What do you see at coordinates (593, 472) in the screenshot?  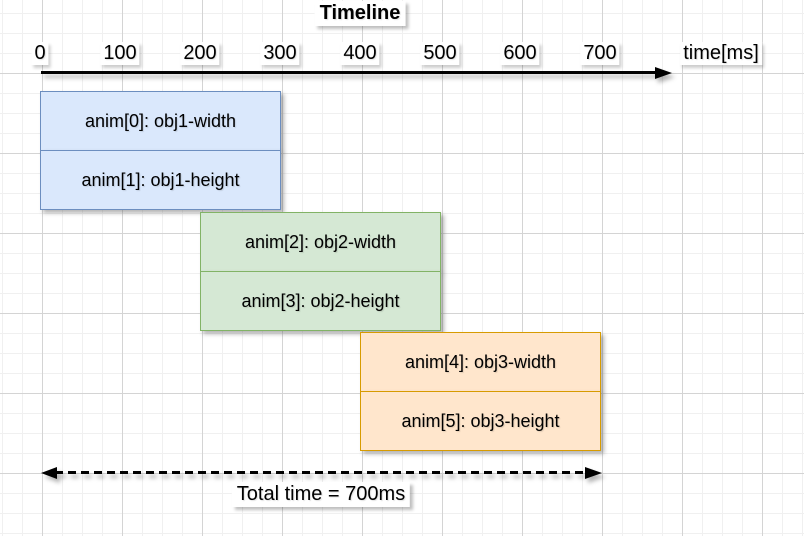 I see `total-arrowhead-right-icon` at bounding box center [593, 472].